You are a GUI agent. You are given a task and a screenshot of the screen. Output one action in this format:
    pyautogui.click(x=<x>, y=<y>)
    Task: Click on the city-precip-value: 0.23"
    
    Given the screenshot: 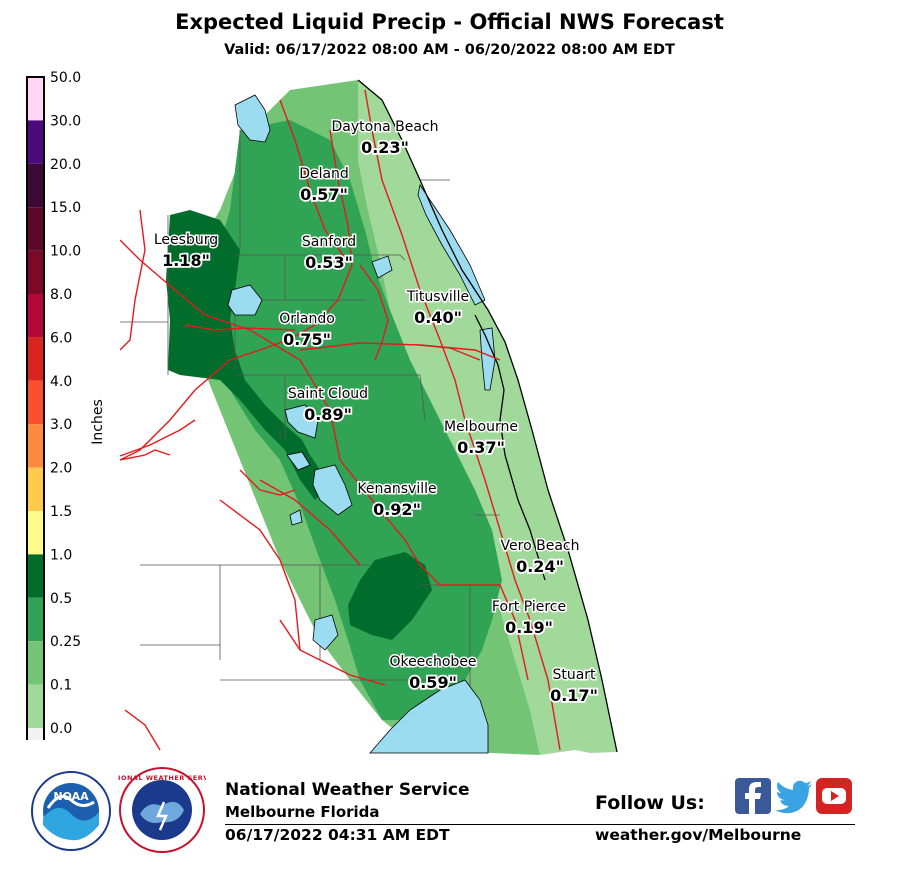 What is the action you would take?
    pyautogui.click(x=385, y=147)
    